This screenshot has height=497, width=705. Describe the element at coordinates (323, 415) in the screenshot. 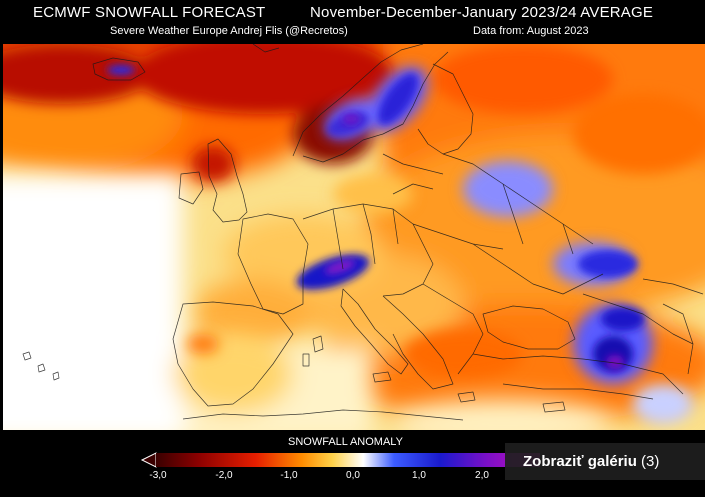

I see `north-africa-coast` at that location.